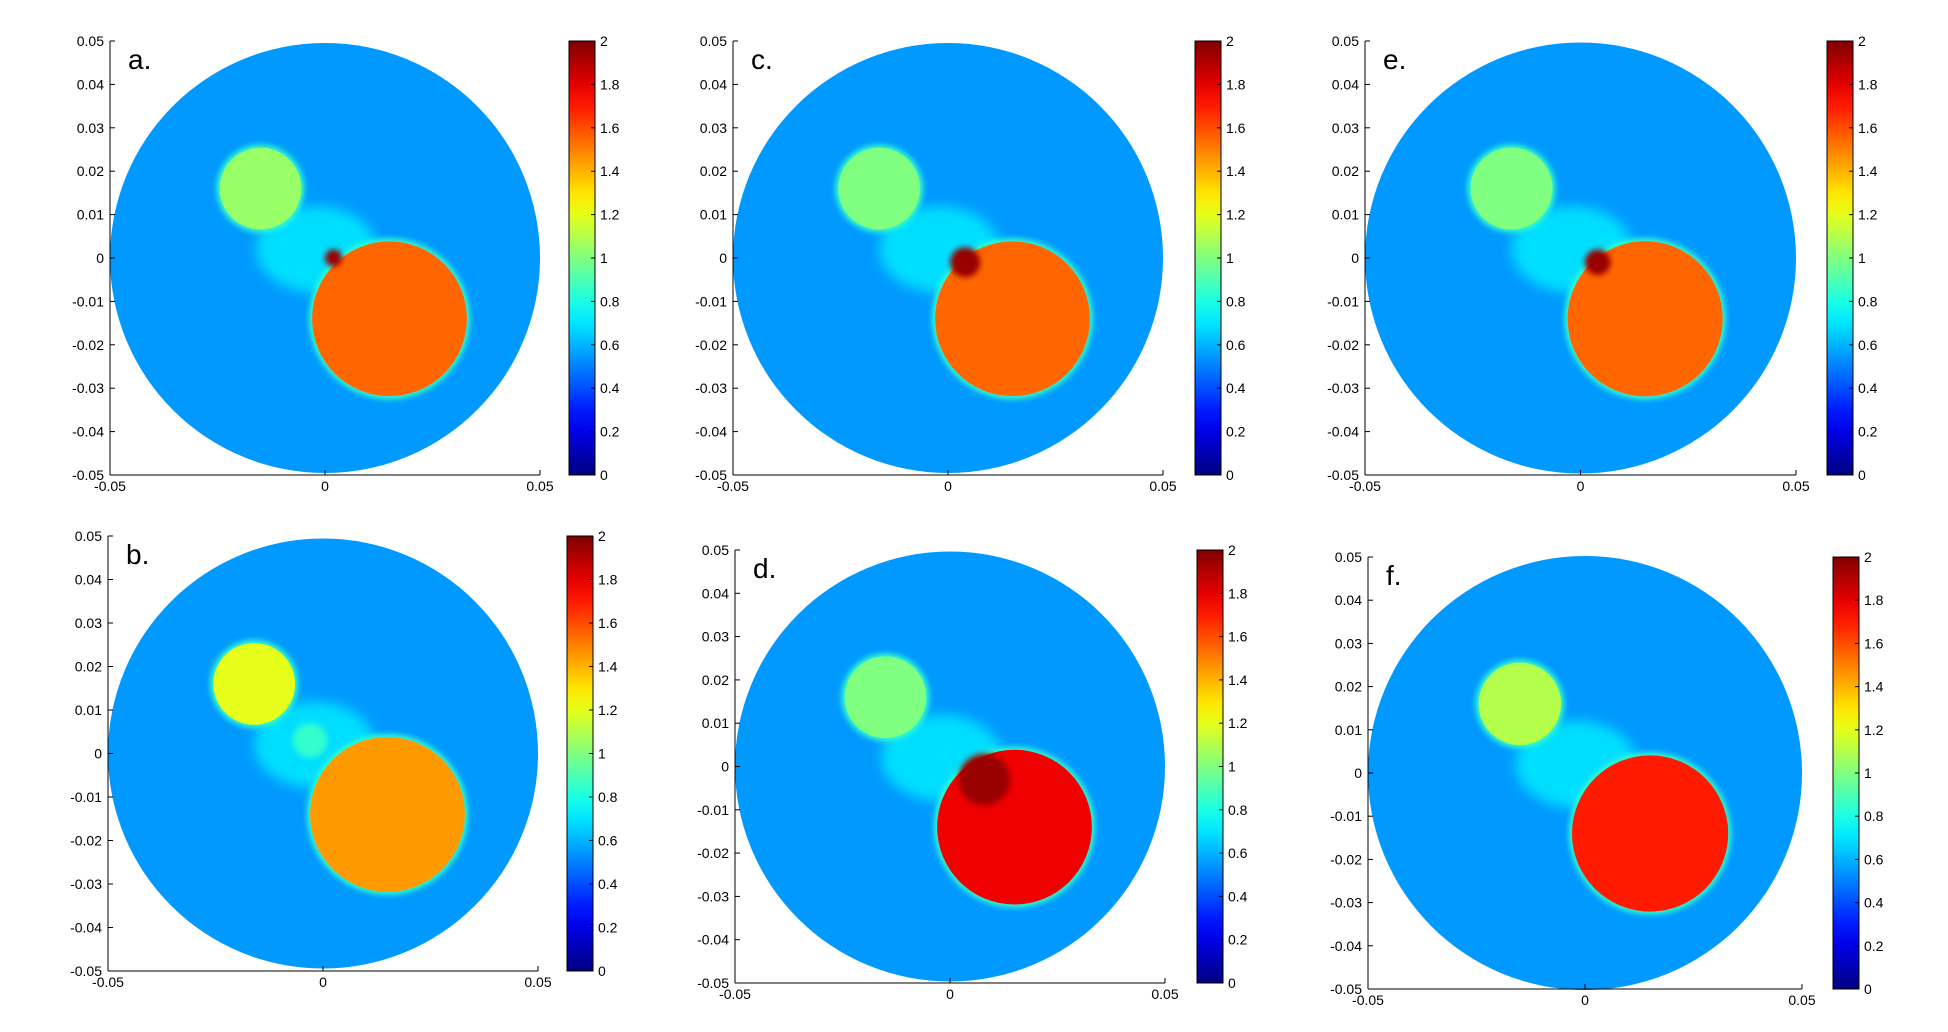 Image resolution: width=1948 pixels, height=1032 pixels. I want to click on panel-label: f., so click(1394, 575).